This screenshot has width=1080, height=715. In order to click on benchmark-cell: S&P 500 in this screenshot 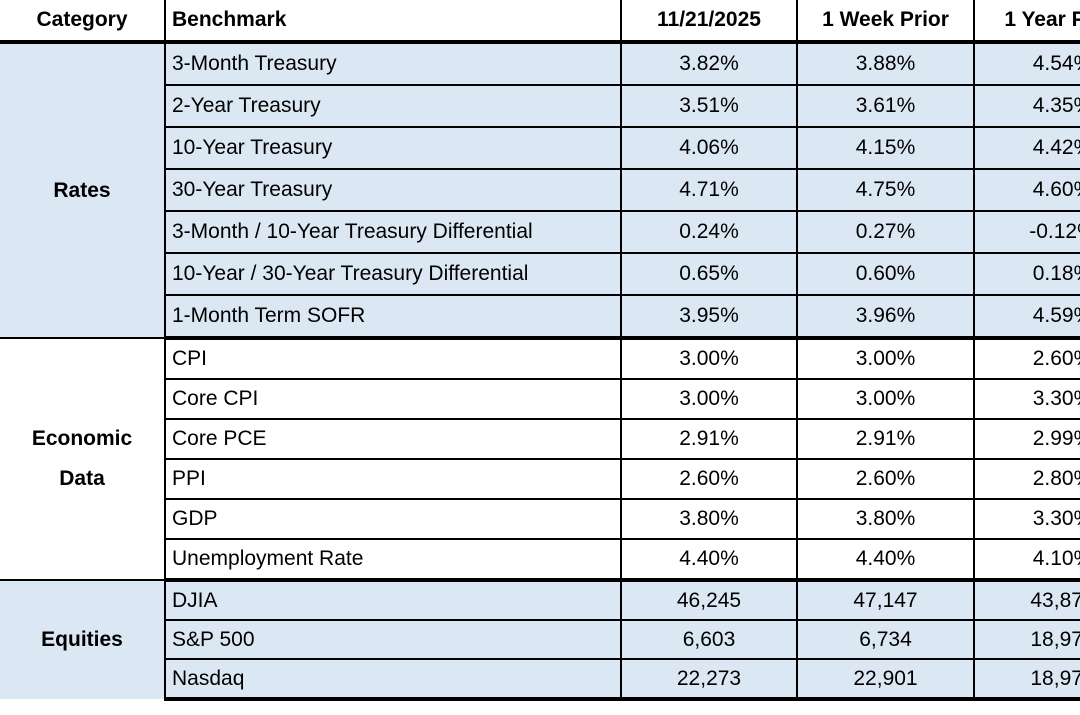, I will do `click(392, 639)`.